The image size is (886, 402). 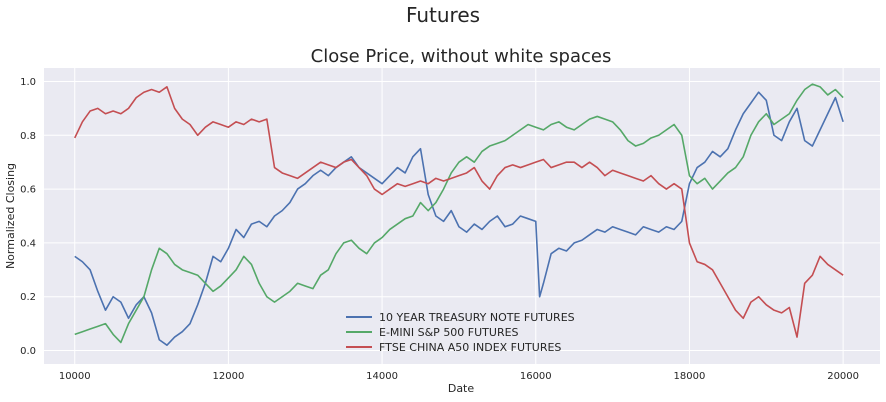 I want to click on x-tick-label: 16000, so click(x=536, y=376).